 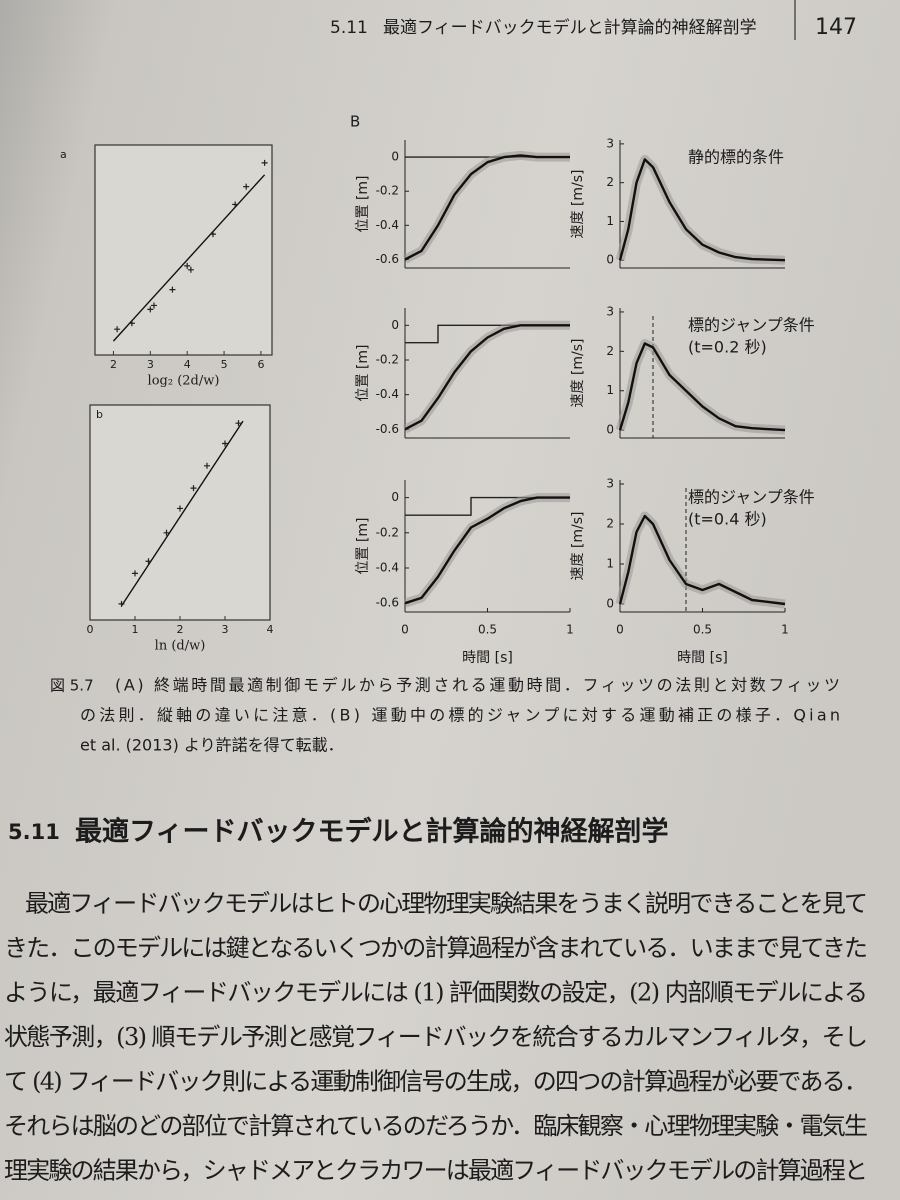 What do you see at coordinates (184, 381) in the screenshot?
I see `x-axis-label: log₂ (2d/w)` at bounding box center [184, 381].